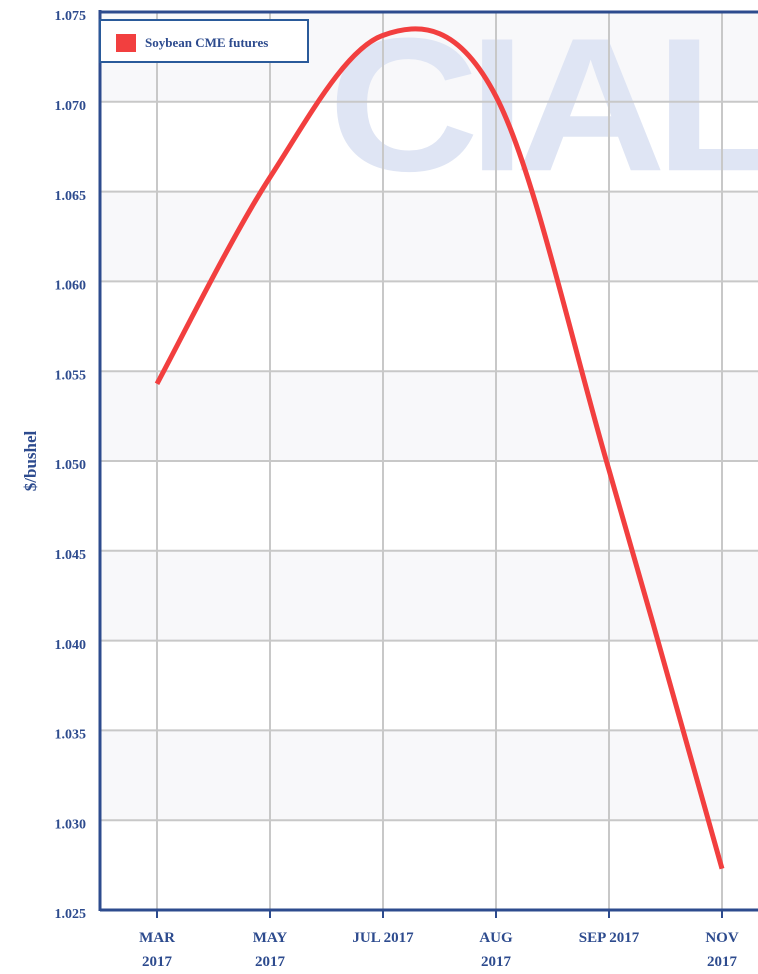  I want to click on x-tick-label-box: MAR 2017, so click(157, 950).